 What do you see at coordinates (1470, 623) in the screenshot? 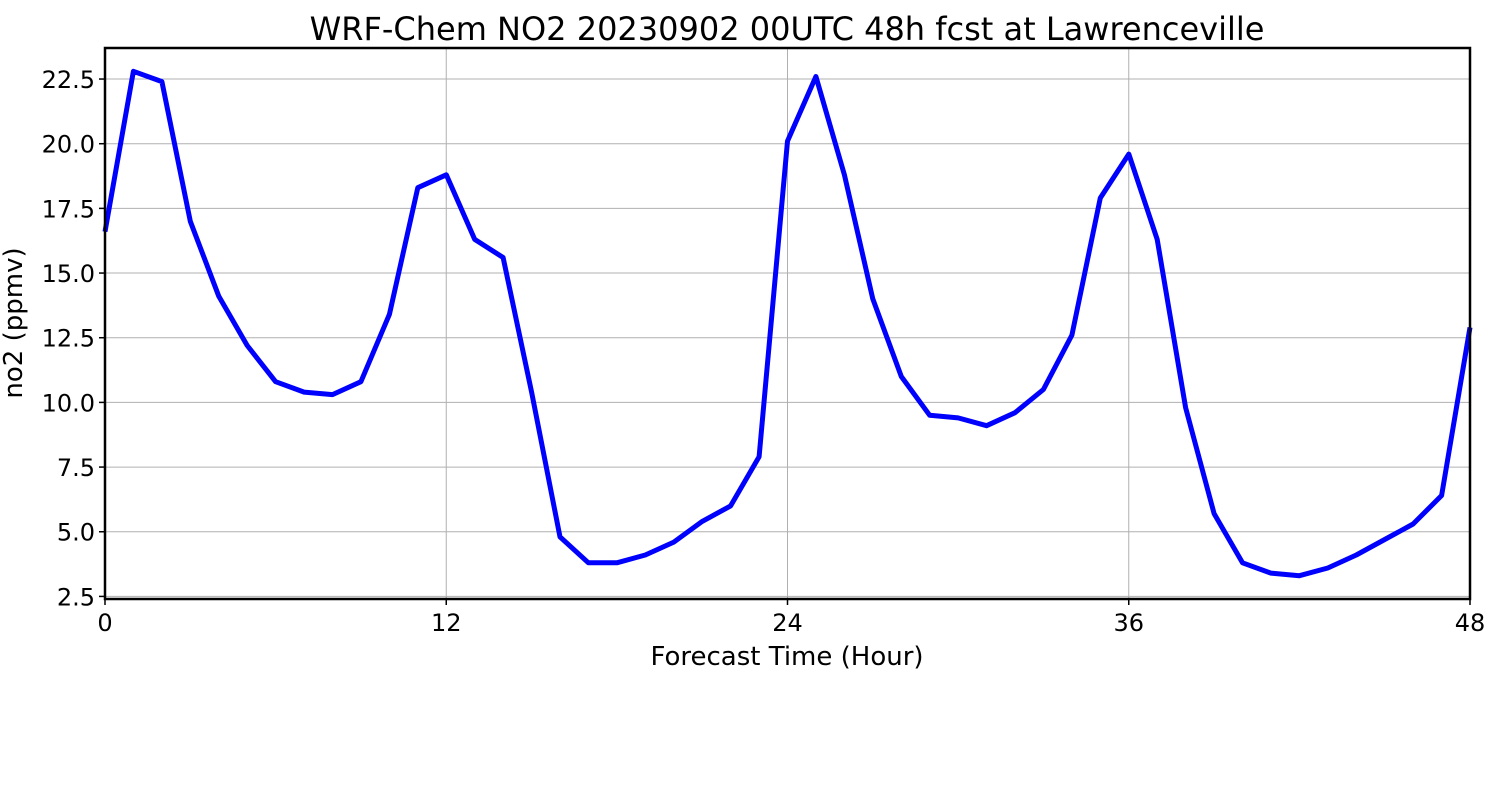
I see `x-tick-label: 48` at bounding box center [1470, 623].